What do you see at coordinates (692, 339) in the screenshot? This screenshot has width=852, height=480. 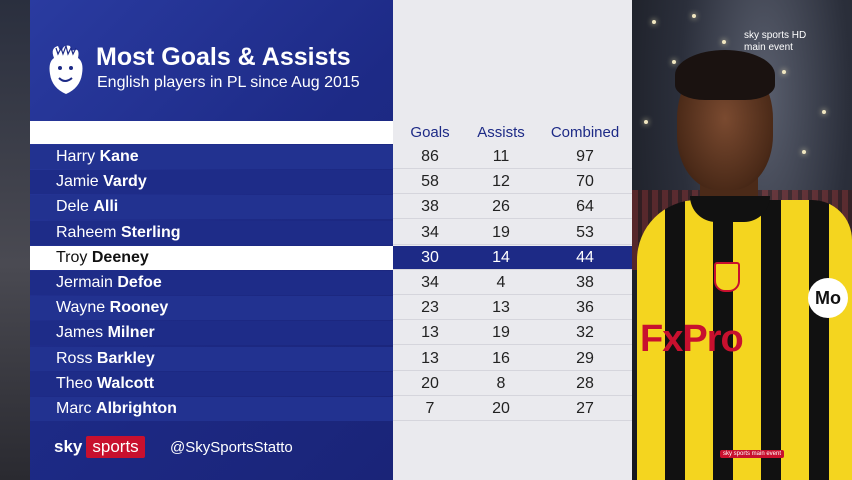 I see `shirt-sponsor: FxPro` at bounding box center [692, 339].